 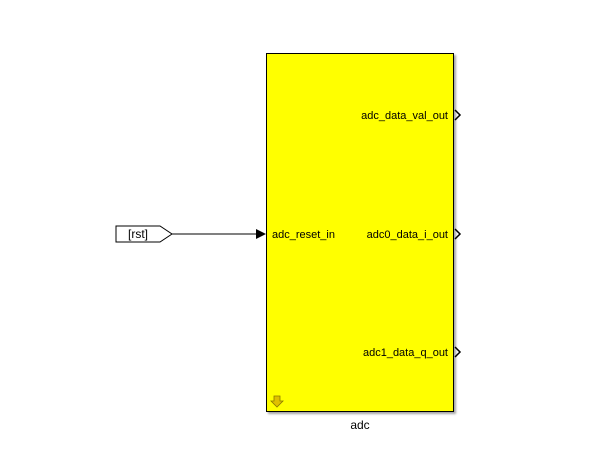 I want to click on block-name-label: adc, so click(x=360, y=425).